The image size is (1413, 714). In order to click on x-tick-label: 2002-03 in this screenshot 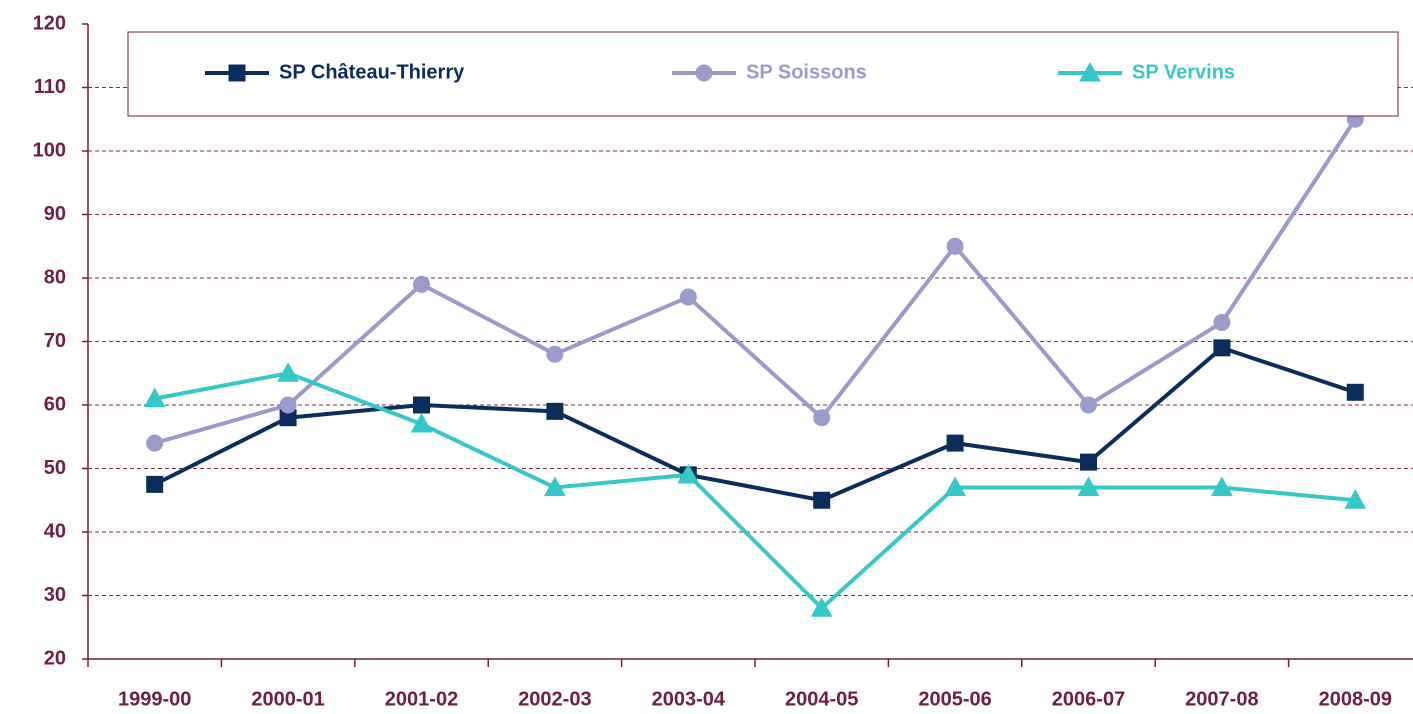, I will do `click(554, 699)`.